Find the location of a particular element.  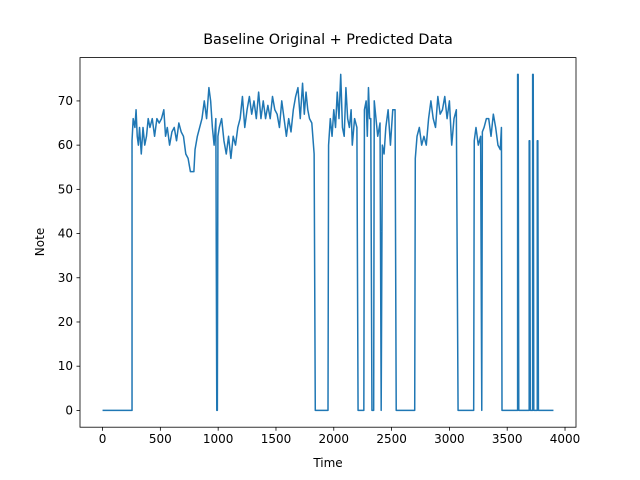

x-axis-label: Time is located at coordinates (327, 463).